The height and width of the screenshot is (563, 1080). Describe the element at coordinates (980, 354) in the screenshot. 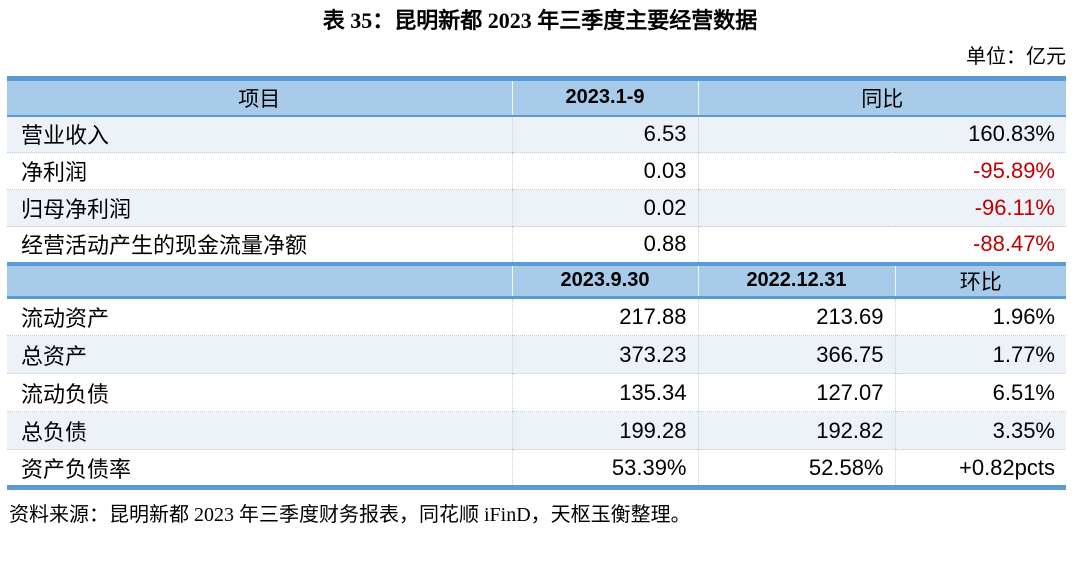

I see `row-qoq: 1.77%` at that location.